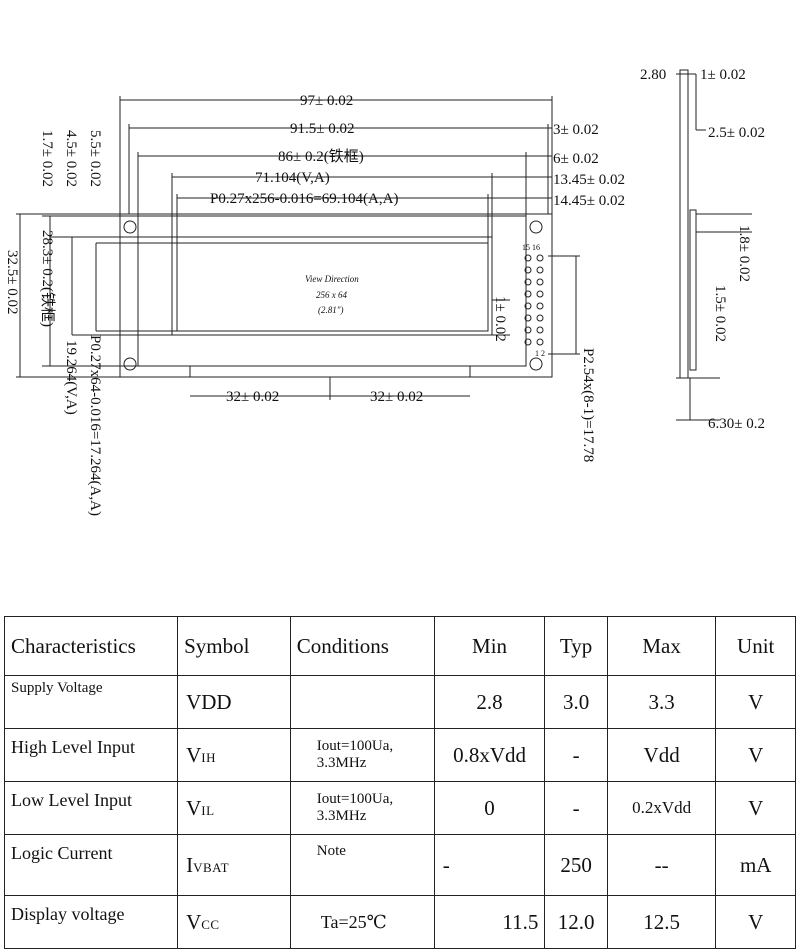 This screenshot has width=800, height=949. Describe the element at coordinates (71, 377) in the screenshot. I see `dim-19-264: 19.264(V,A)` at that location.